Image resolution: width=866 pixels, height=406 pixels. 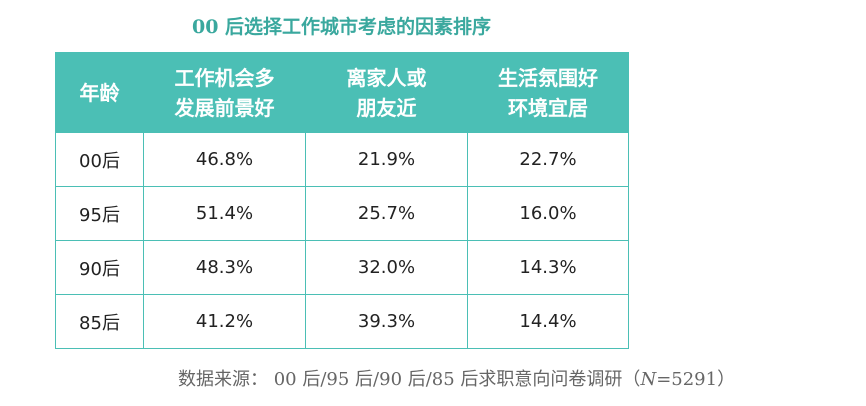 I want to click on table-row: 85后 41.2% 39.3% 14.4%, so click(x=342, y=321).